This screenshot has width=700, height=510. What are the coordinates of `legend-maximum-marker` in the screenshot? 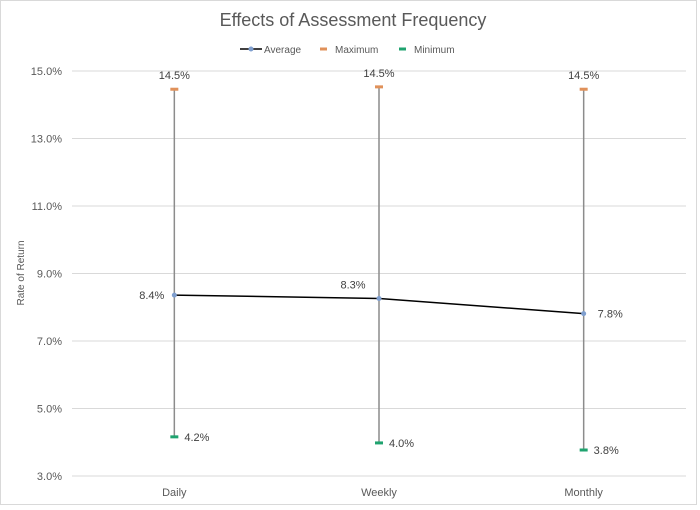 It's located at (323, 49).